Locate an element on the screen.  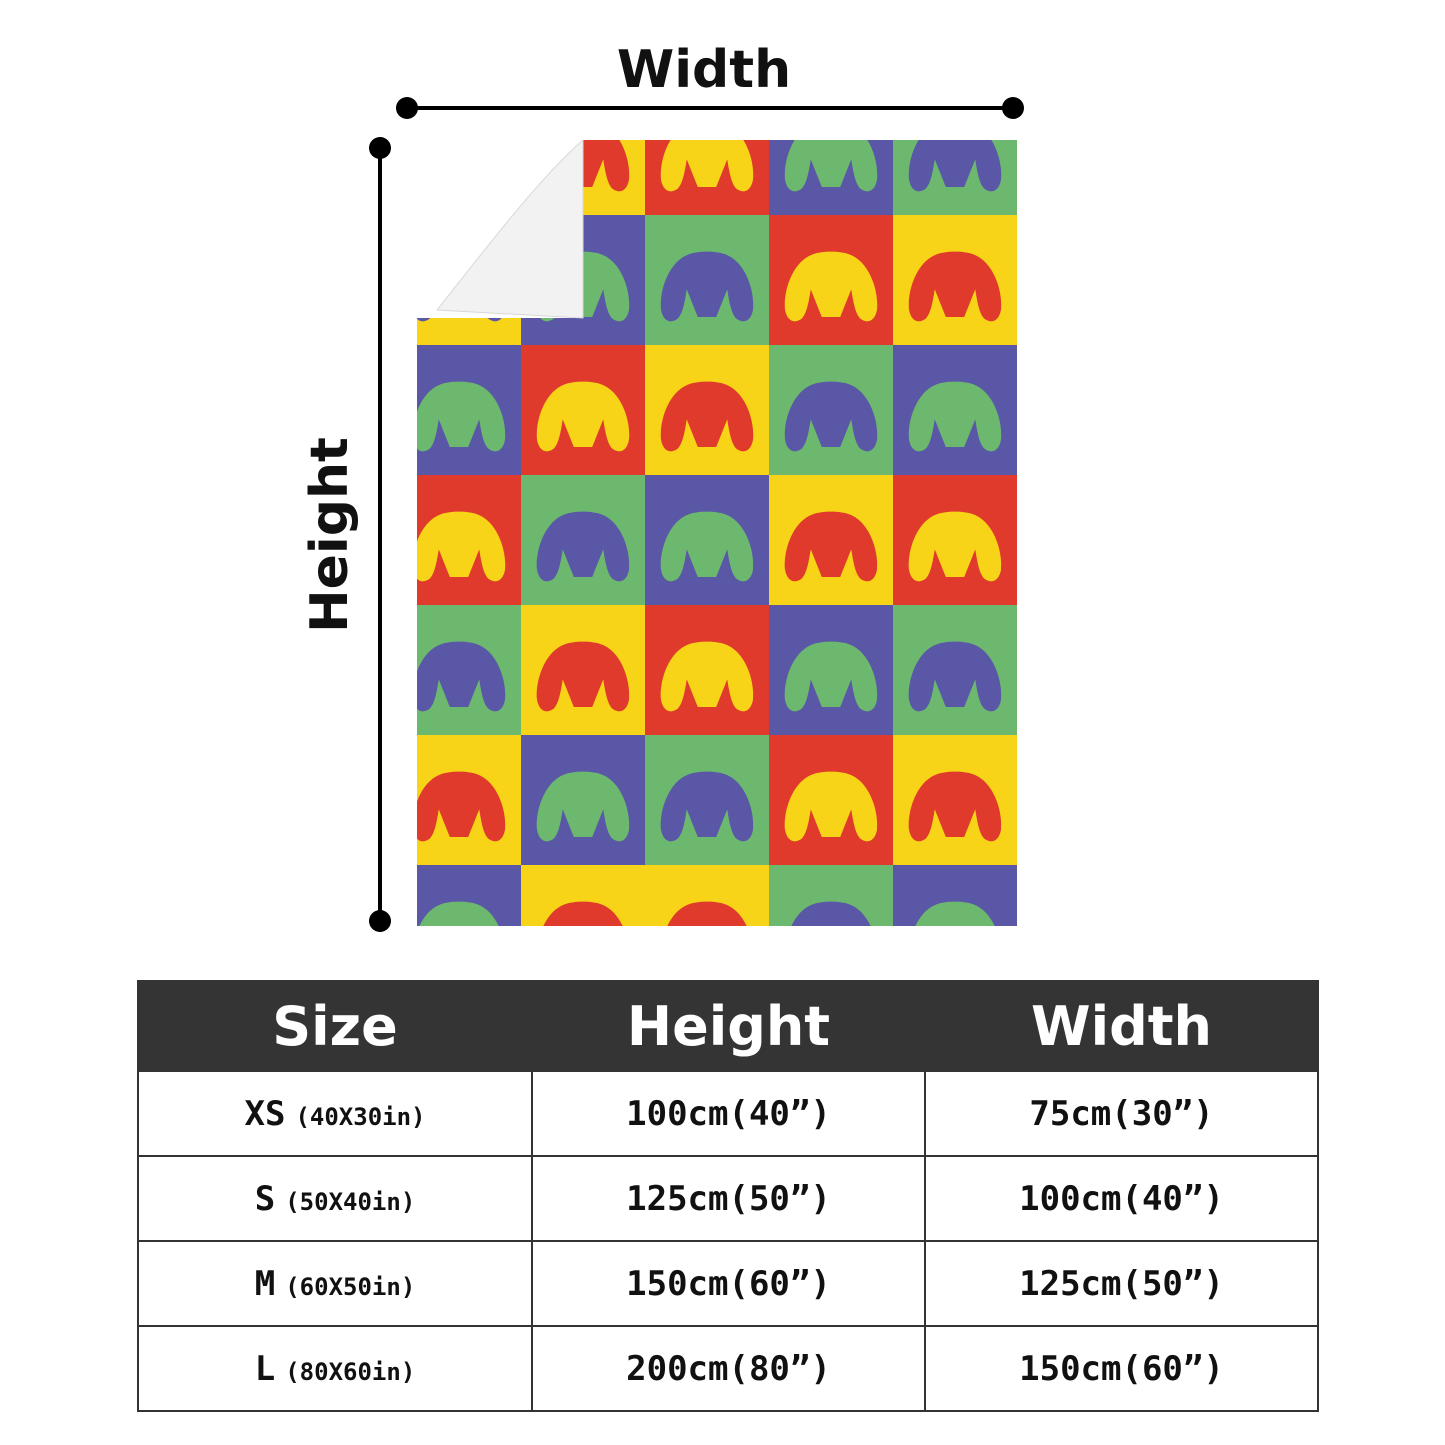
header-height: Height is located at coordinates (728, 1026).